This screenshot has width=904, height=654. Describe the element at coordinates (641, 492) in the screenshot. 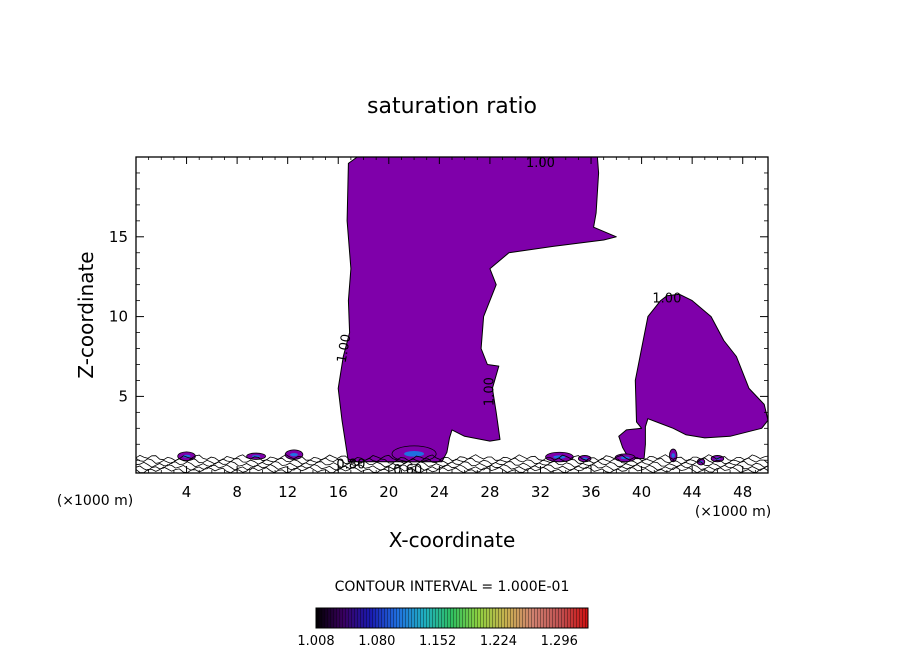

I see `x-tick-label: 40` at that location.